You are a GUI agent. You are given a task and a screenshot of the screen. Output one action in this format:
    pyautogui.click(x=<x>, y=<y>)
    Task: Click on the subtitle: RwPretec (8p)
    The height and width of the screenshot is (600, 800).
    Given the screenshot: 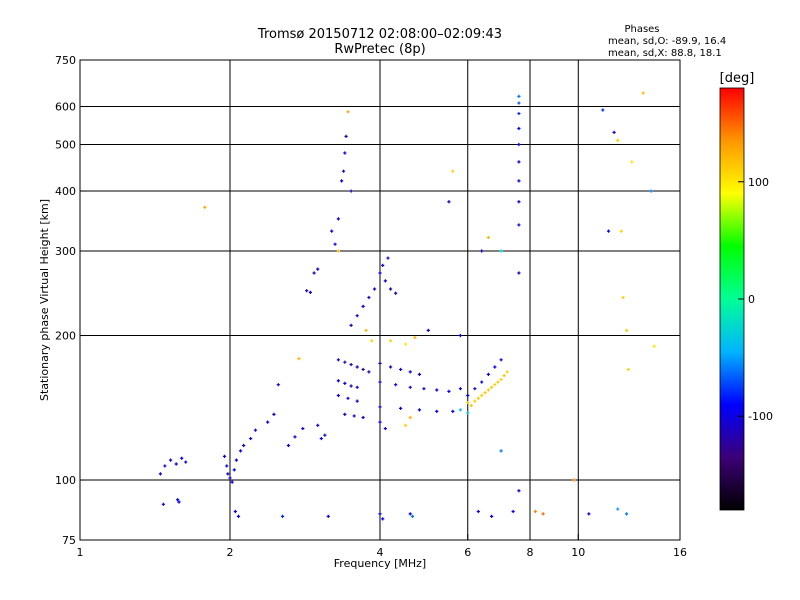 What is the action you would take?
    pyautogui.click(x=379, y=49)
    